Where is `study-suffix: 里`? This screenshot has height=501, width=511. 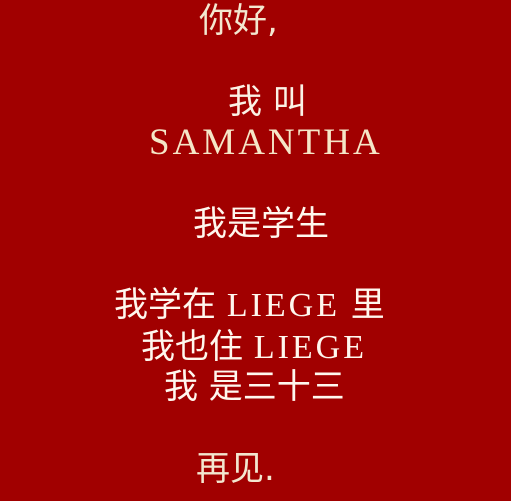
study-suffix: 里 is located at coordinates (362, 305).